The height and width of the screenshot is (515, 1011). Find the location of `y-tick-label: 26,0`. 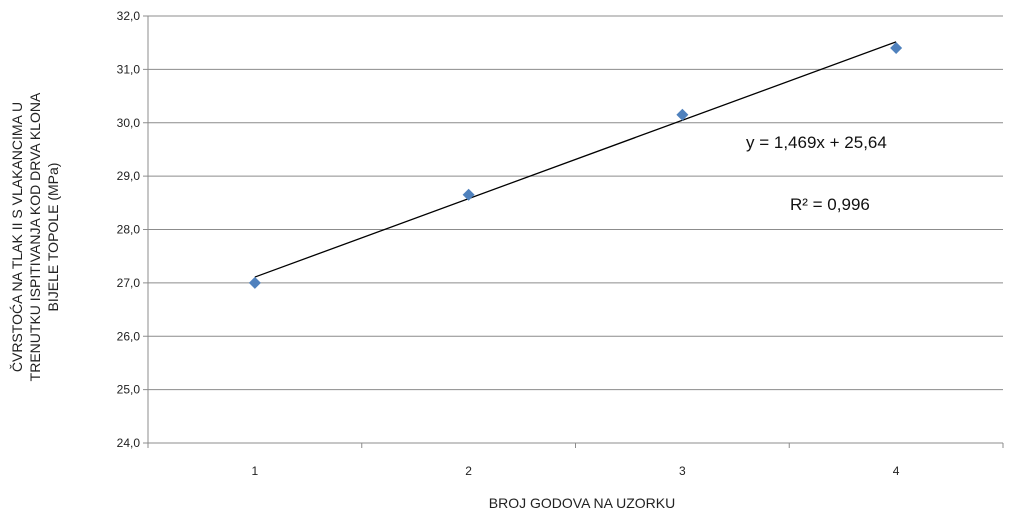

y-tick-label: 26,0 is located at coordinates (129, 336).